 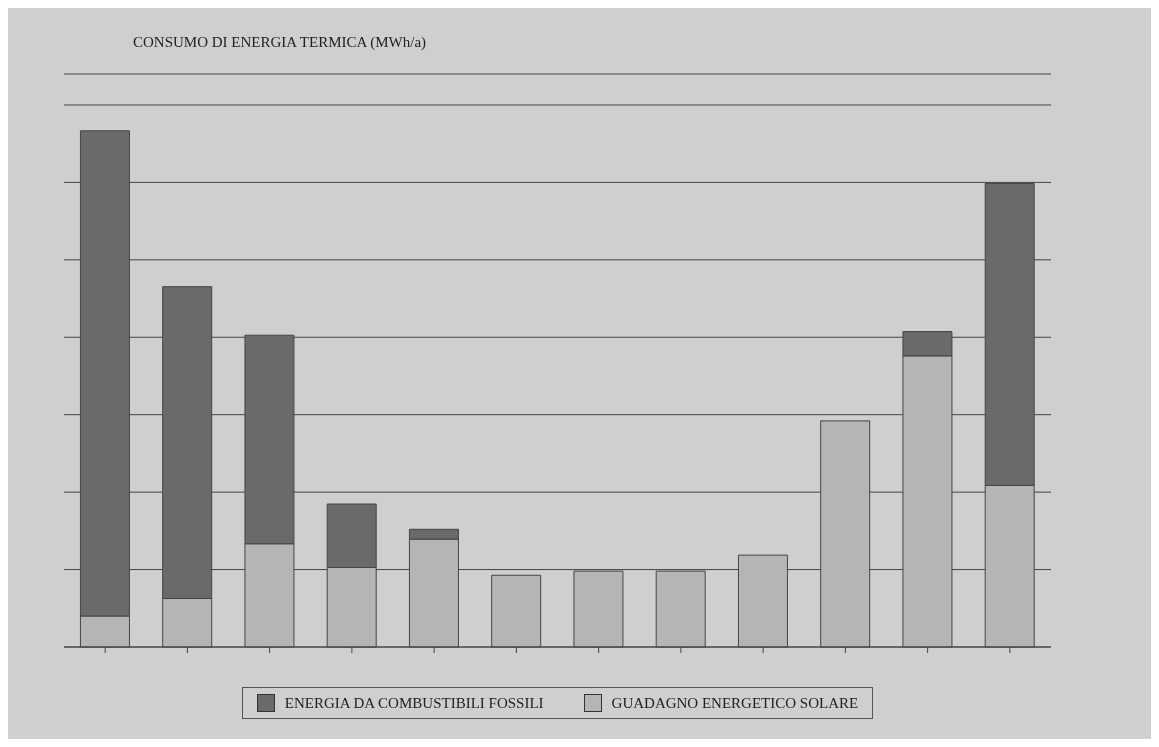 What do you see at coordinates (413, 703) in the screenshot?
I see `legend-label: ENERGIA DA COMBUSTIBILI FOSSILI` at bounding box center [413, 703].